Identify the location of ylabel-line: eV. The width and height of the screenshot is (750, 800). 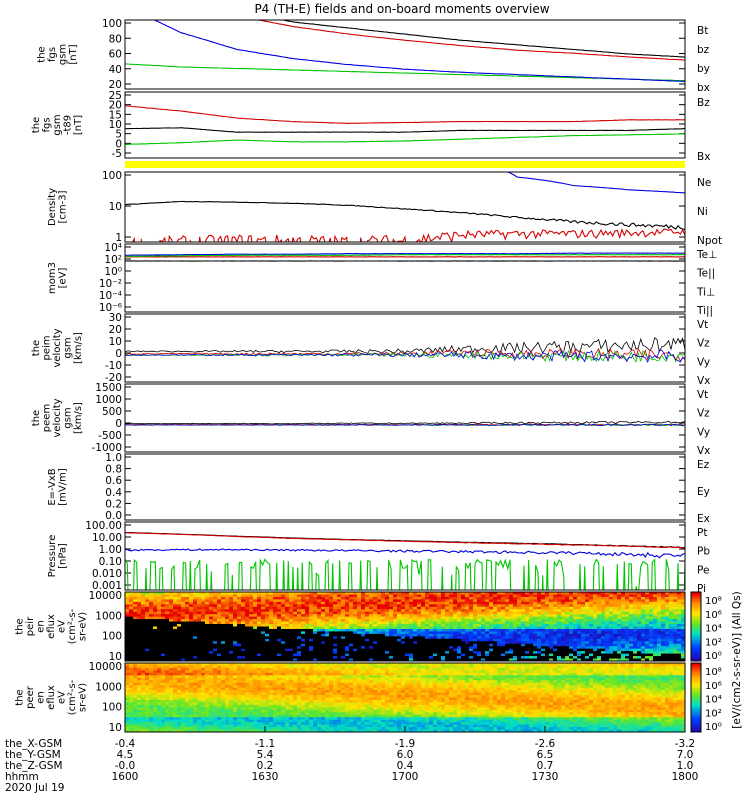
(62, 697).